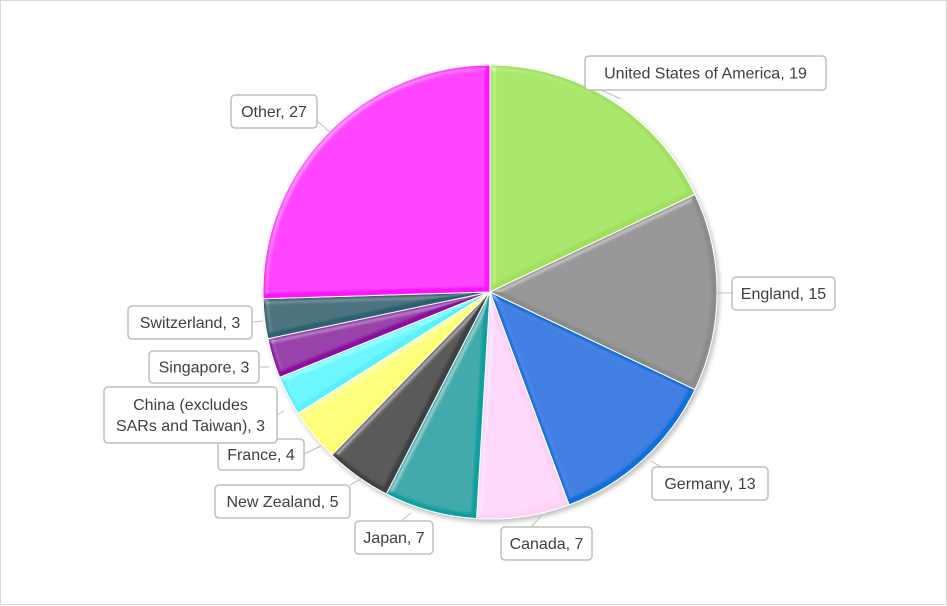 Image resolution: width=947 pixels, height=606 pixels. I want to click on data-label-text: Switzerland, 3, so click(190, 323).